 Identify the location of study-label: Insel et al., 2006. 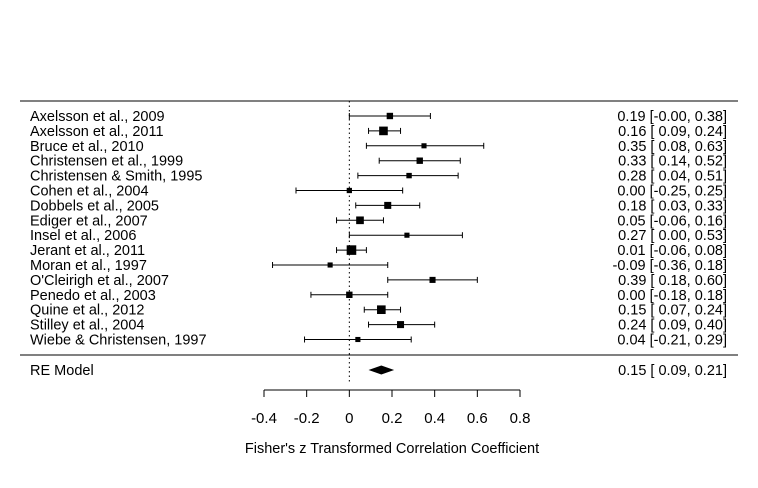
(83, 236).